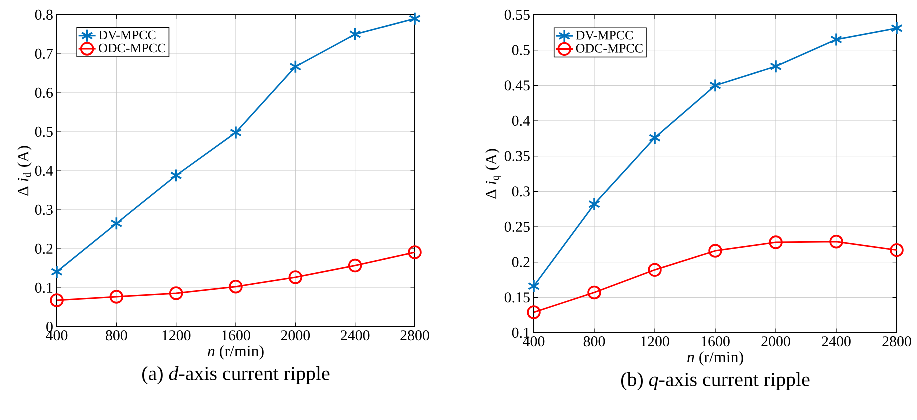 The image size is (917, 420). I want to click on text: (a) d-axis current ripple, so click(236, 375).